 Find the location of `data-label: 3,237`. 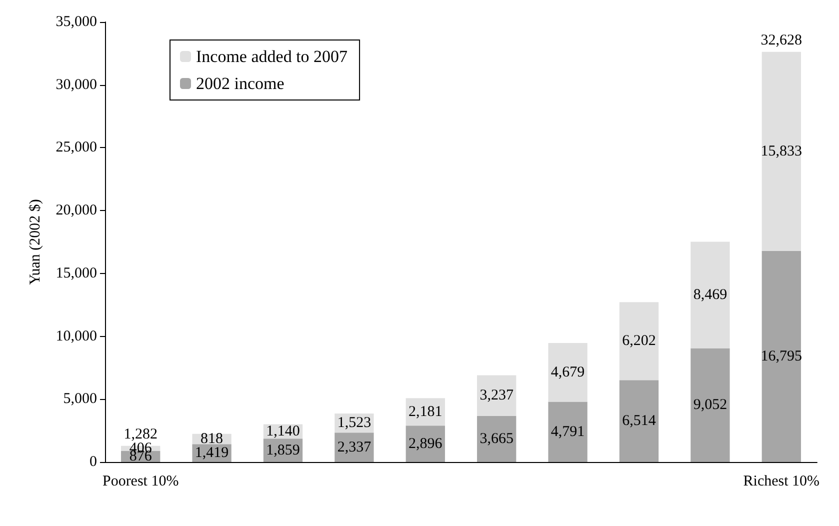

data-label: 3,237 is located at coordinates (497, 396).